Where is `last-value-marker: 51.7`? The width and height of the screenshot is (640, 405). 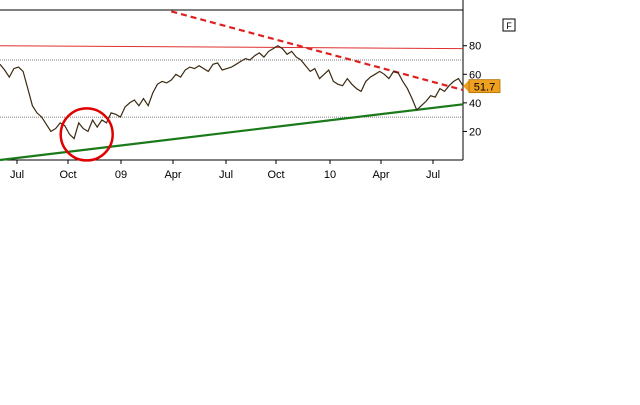
last-value-marker: 51.7 is located at coordinates (482, 86).